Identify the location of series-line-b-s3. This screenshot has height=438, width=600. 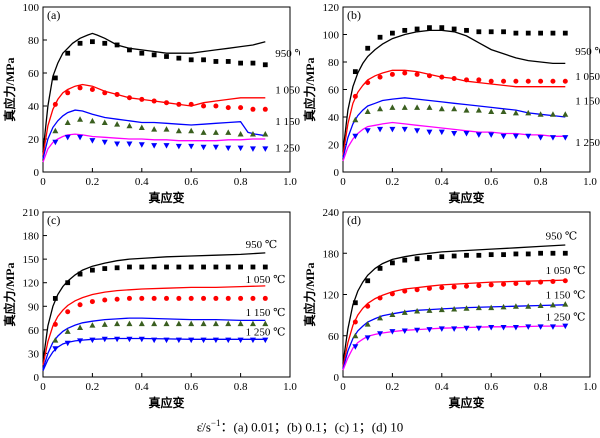
(454, 141).